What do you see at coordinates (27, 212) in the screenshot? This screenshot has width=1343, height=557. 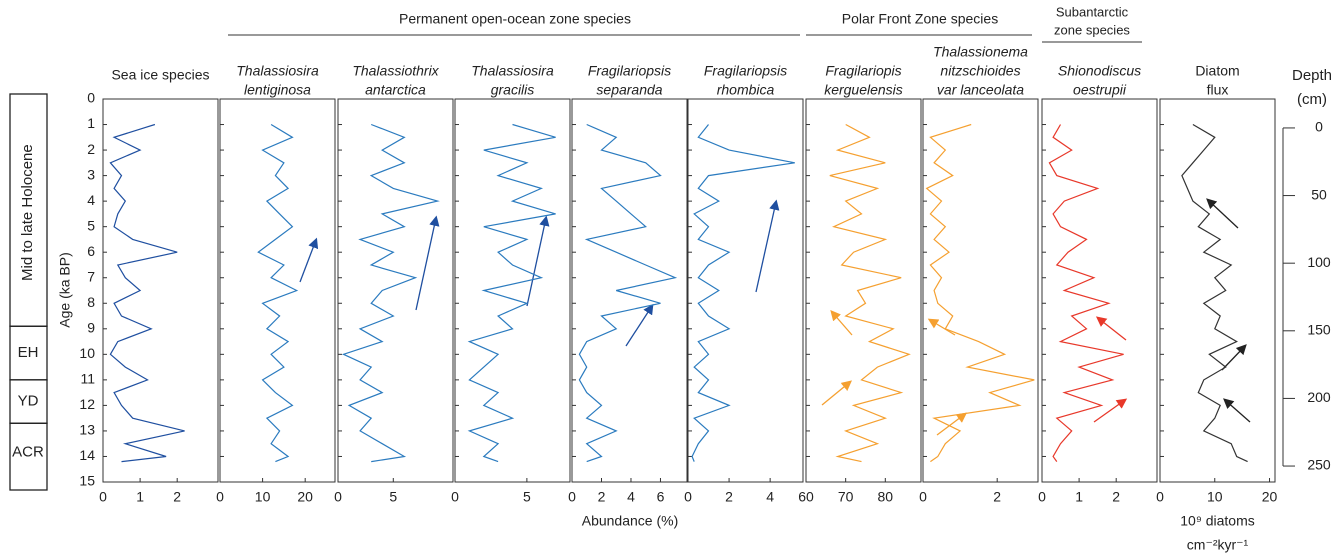 I see `period-label: Mid to late Holocene` at bounding box center [27, 212].